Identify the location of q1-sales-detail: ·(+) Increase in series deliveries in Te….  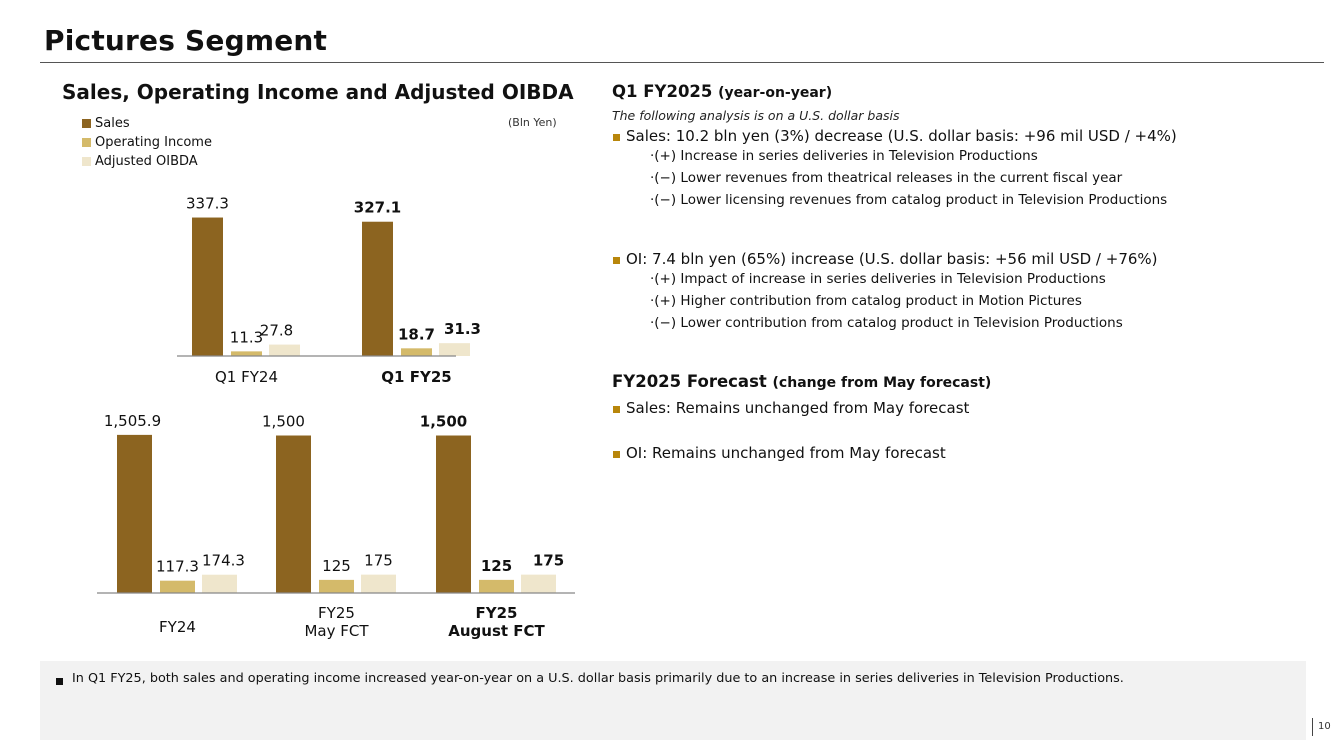
(844, 156).